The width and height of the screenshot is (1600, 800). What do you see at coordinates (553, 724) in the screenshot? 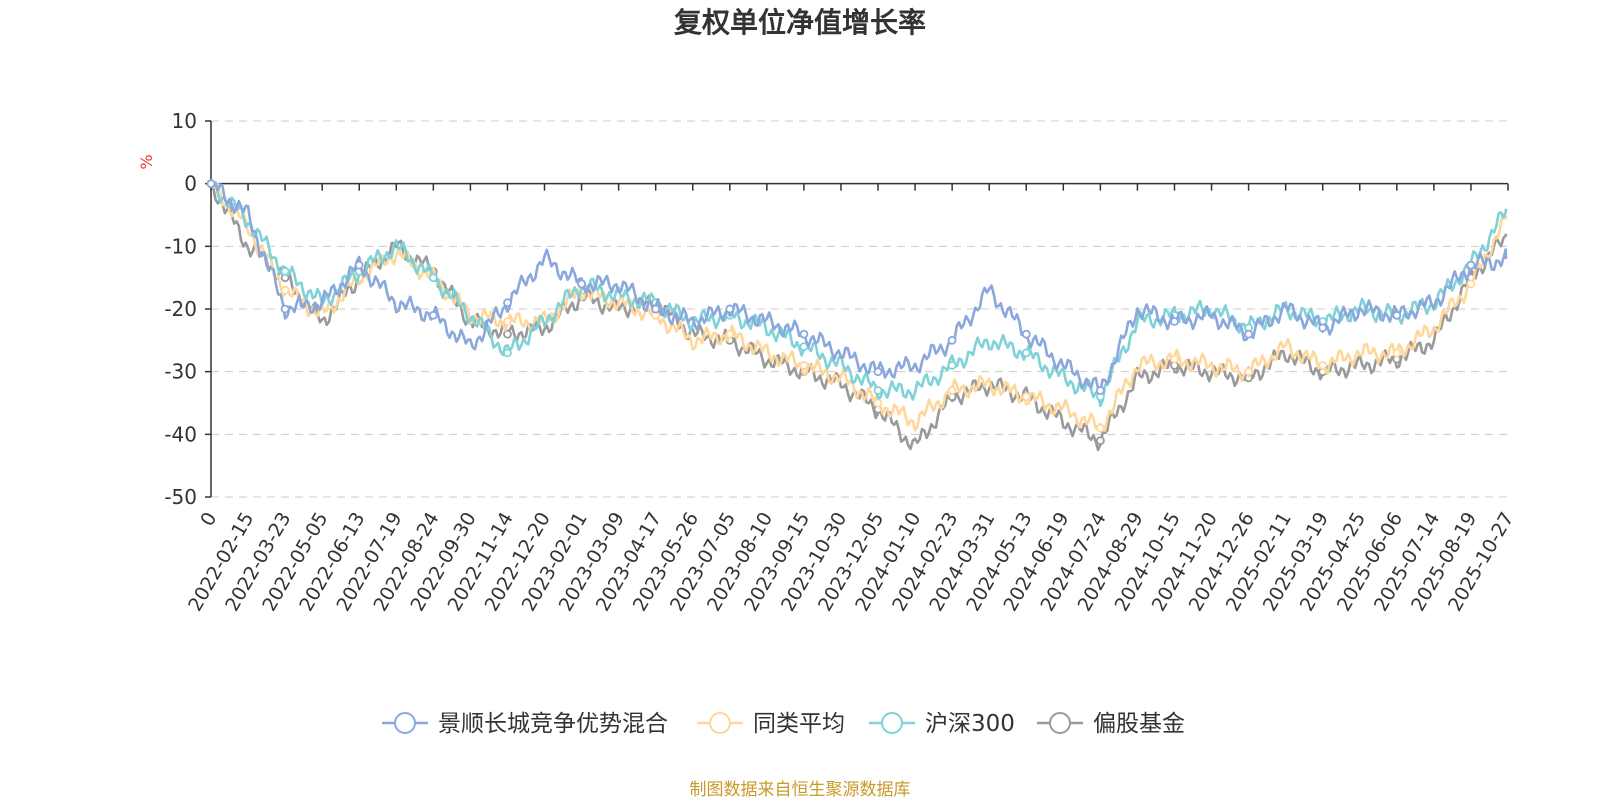
I see `legend-label: 景顺长城竞争优势混合` at bounding box center [553, 724].